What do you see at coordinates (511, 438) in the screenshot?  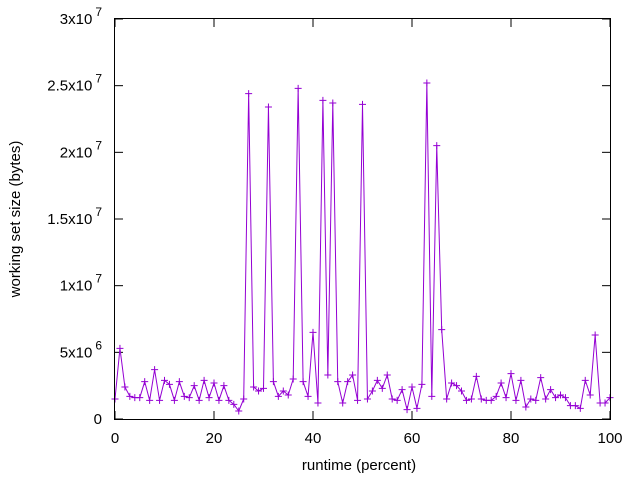 I see `x-tick-label: 80` at bounding box center [511, 438].